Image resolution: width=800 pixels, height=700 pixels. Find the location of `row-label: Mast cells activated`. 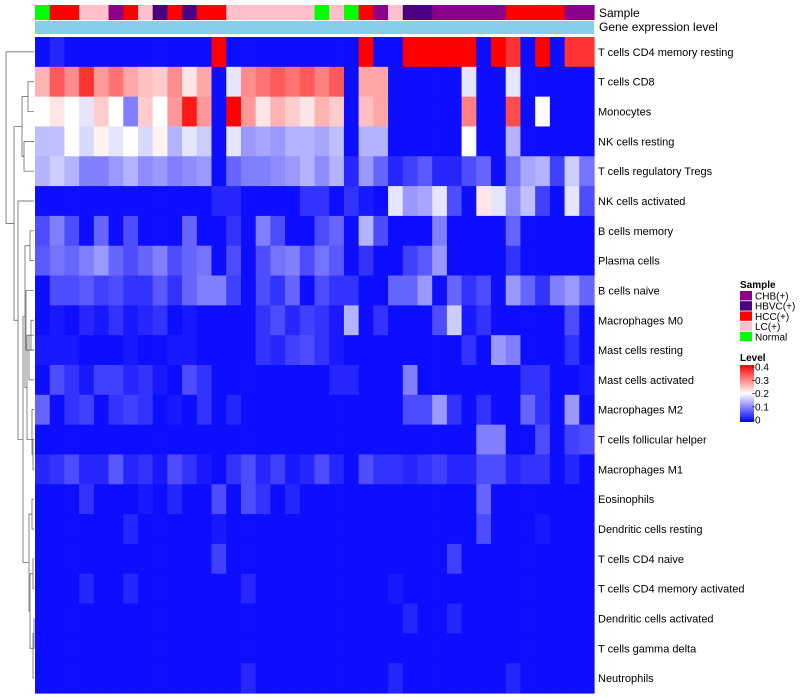

row-label: Mast cells activated is located at coordinates (646, 381).